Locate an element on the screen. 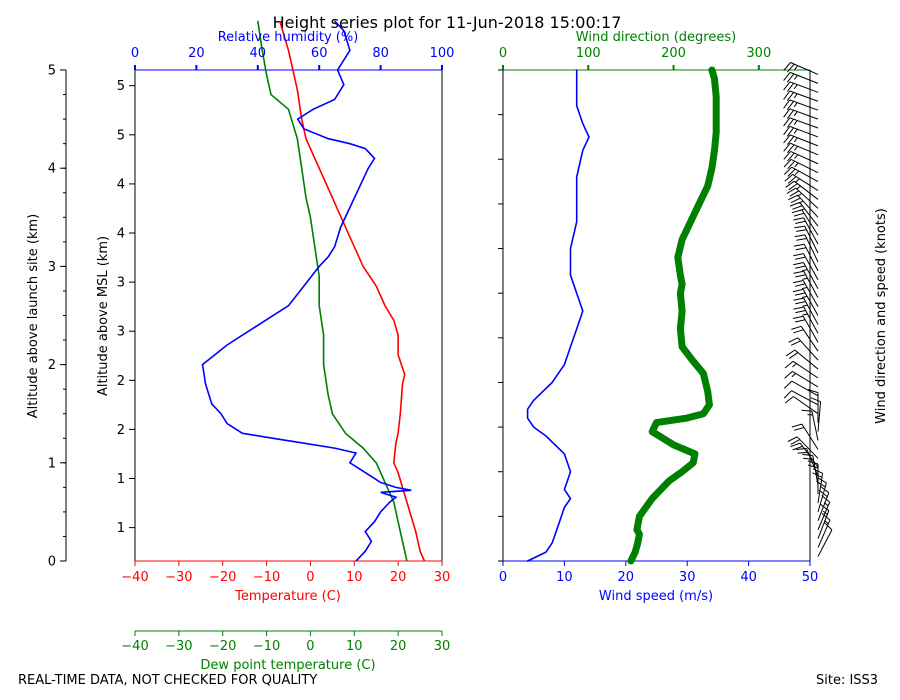  wind-speed-axis-label: Wind speed (m/s) is located at coordinates (656, 596).